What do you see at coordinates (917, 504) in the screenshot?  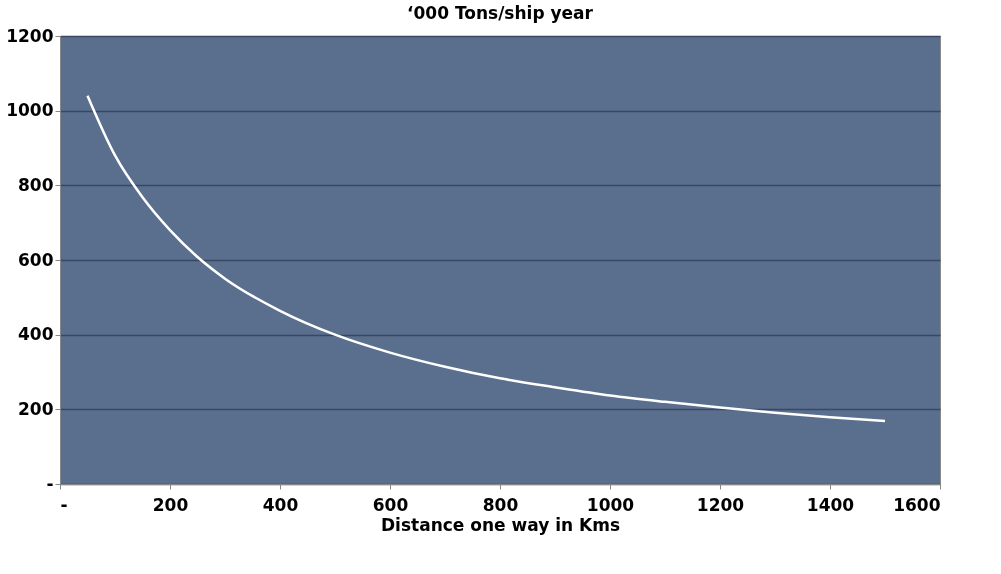 I see `x-tick-label: 1600` at bounding box center [917, 504].